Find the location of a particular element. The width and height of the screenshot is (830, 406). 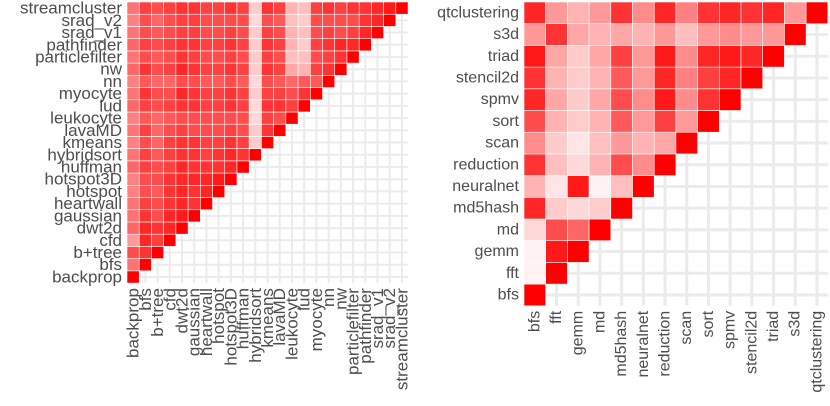

x-tick-label: stencil2d is located at coordinates (751, 342).